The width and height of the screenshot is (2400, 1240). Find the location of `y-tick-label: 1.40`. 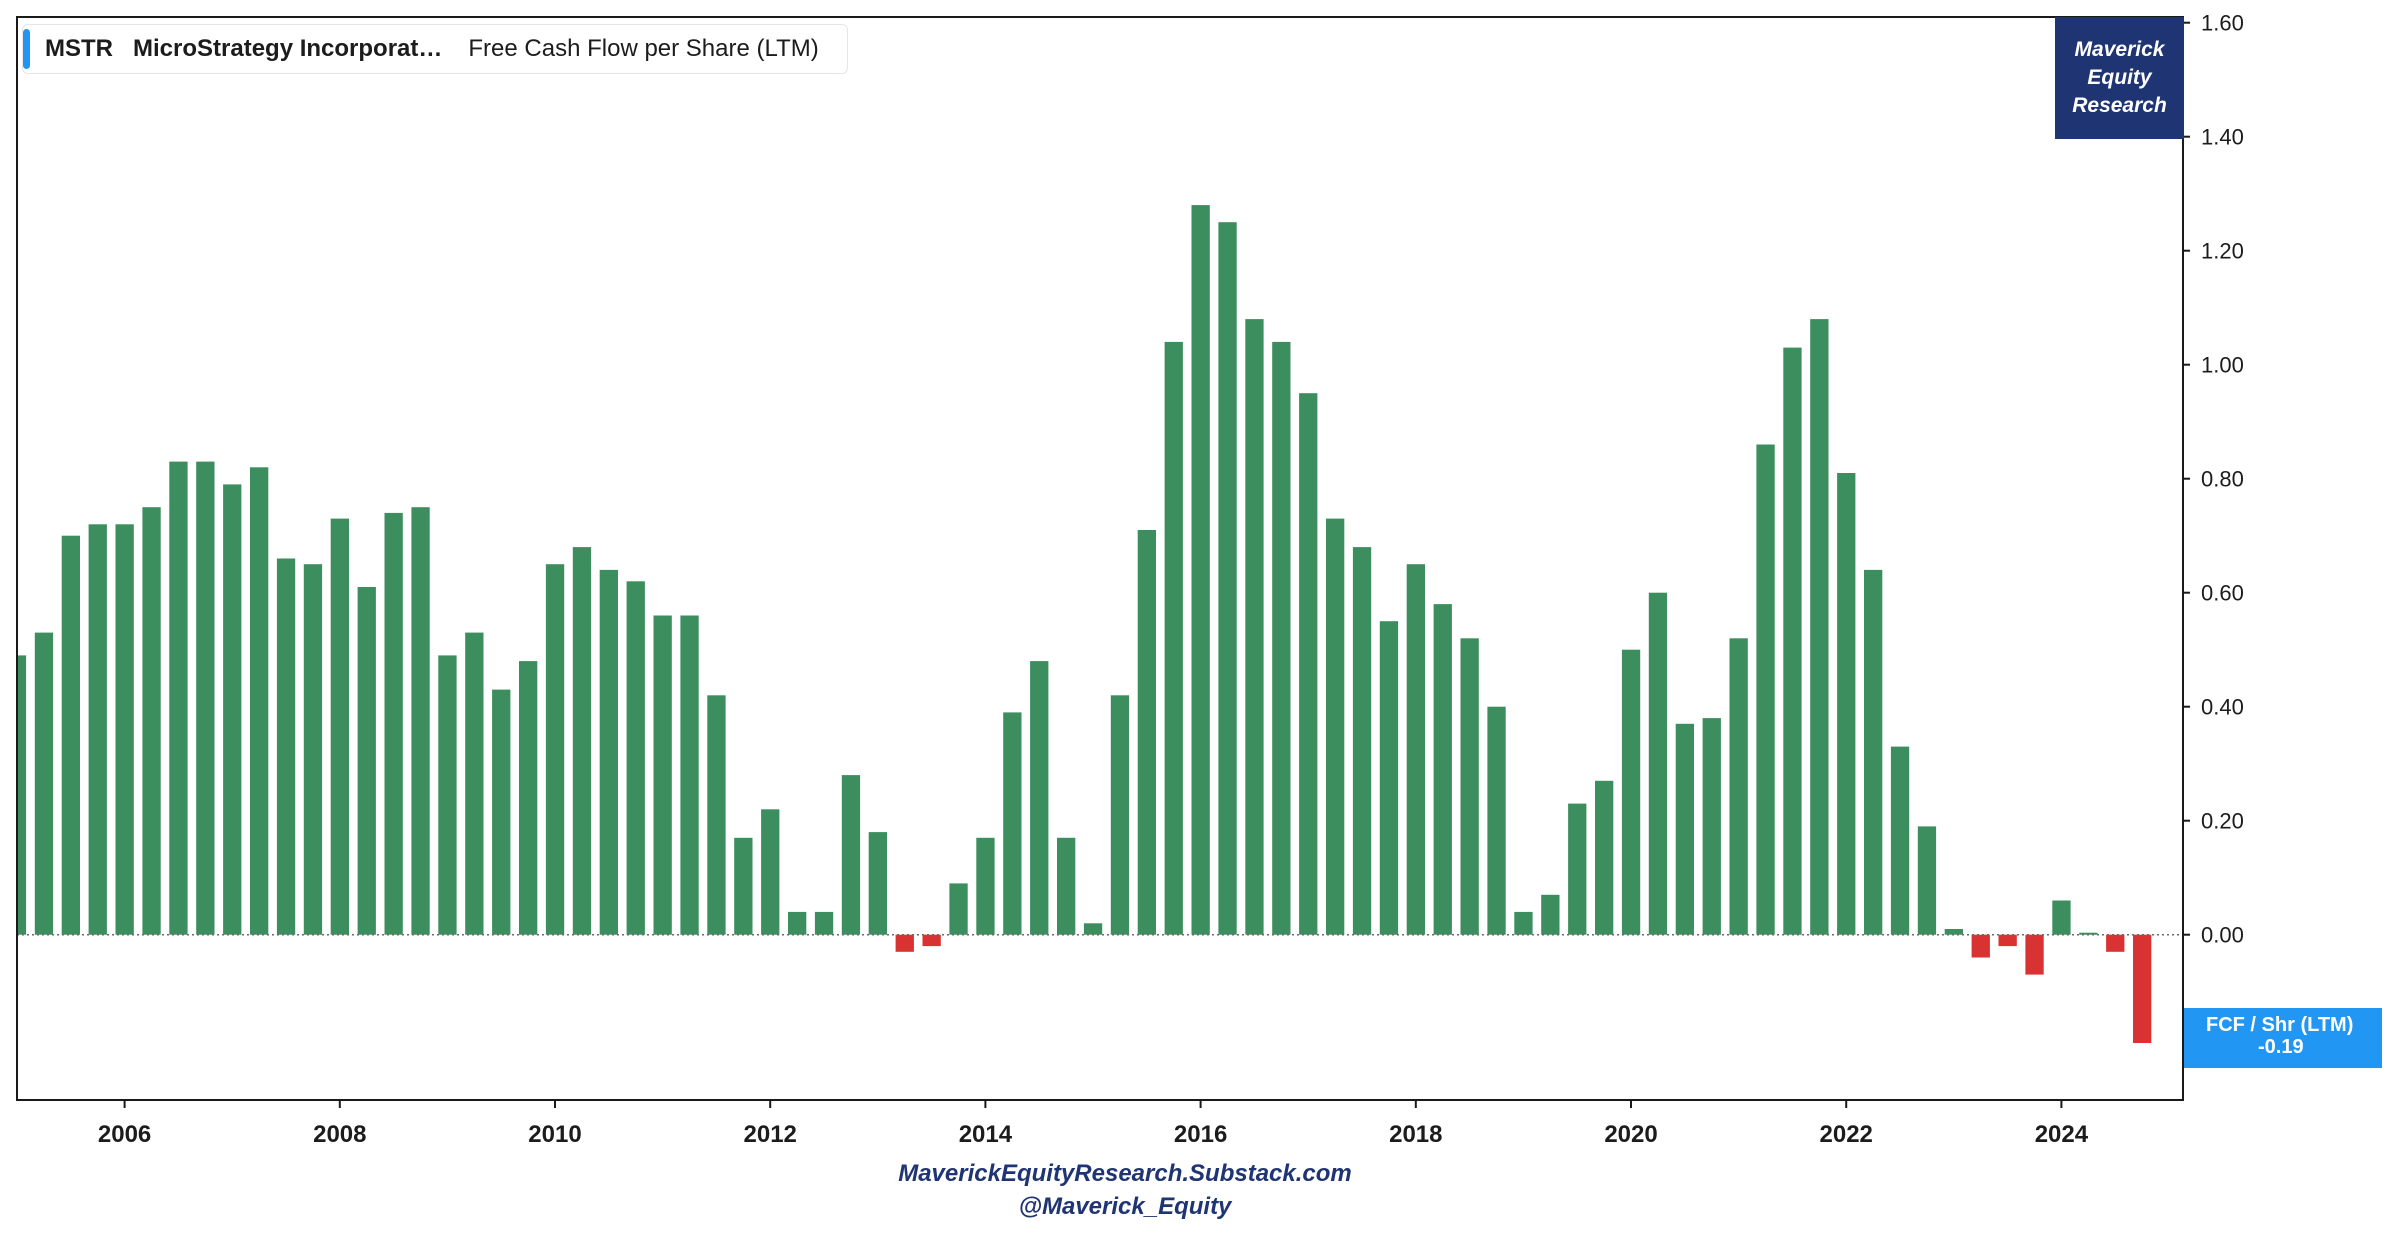

y-tick-label: 1.40 is located at coordinates (2222, 137).